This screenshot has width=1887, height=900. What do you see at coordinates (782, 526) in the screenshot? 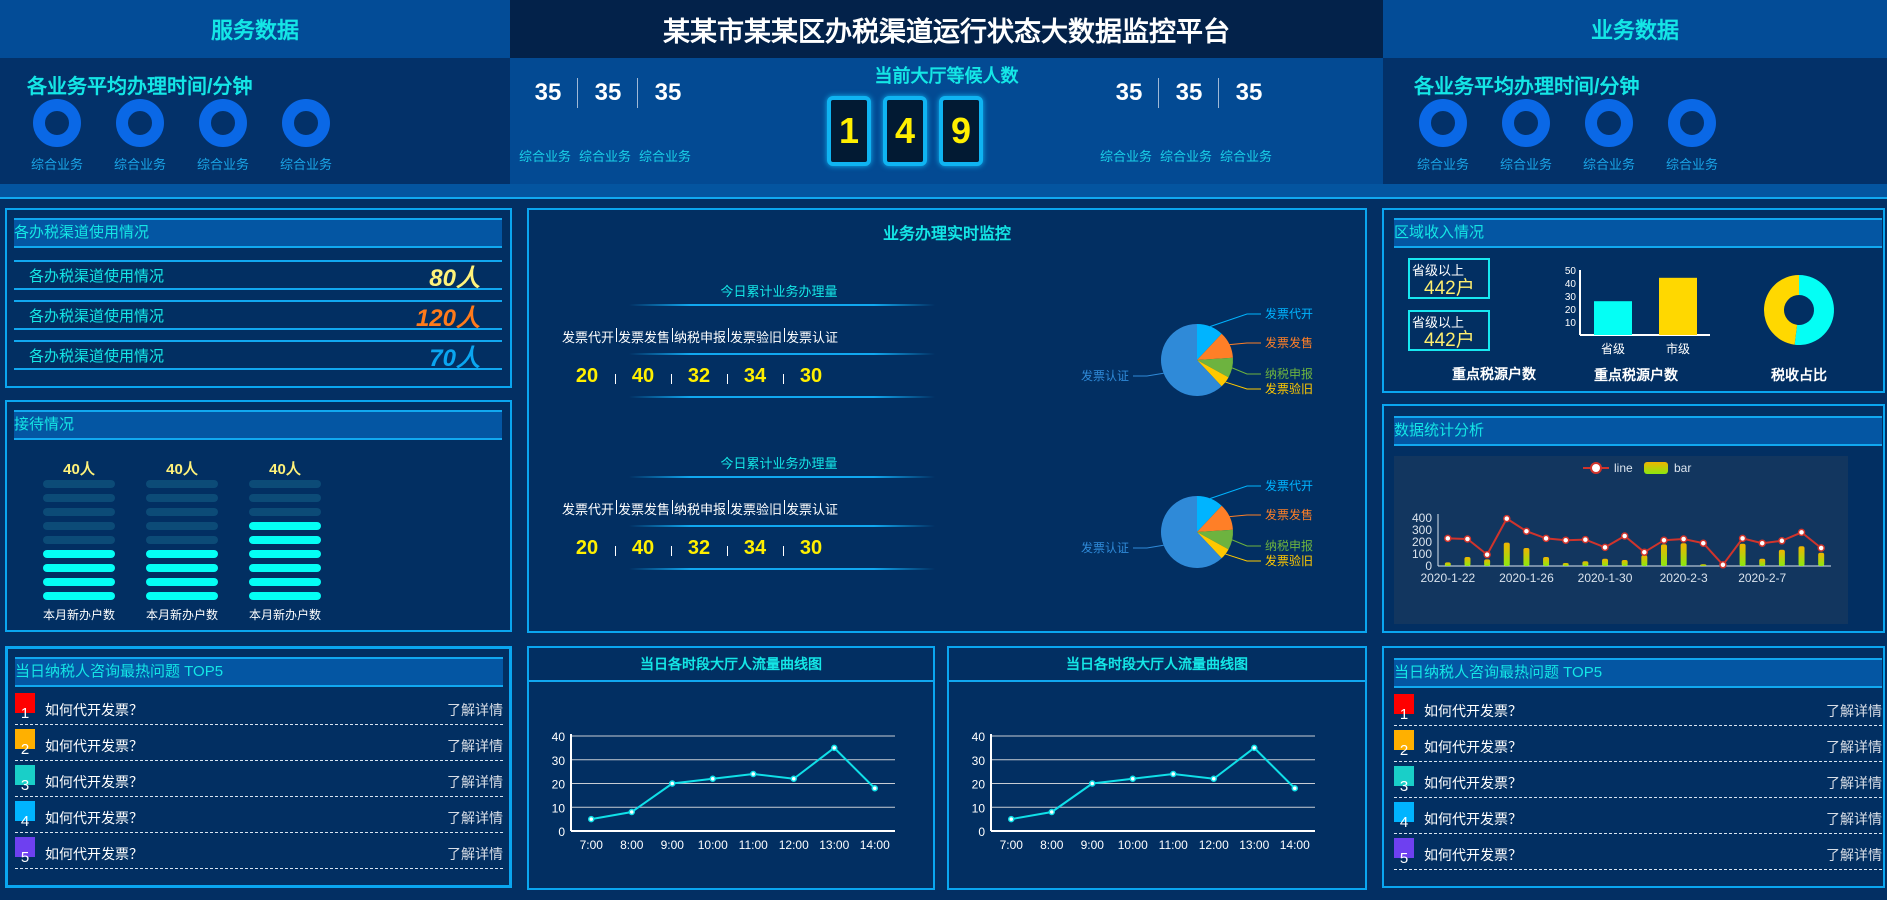
I see `divider-line` at bounding box center [782, 526].